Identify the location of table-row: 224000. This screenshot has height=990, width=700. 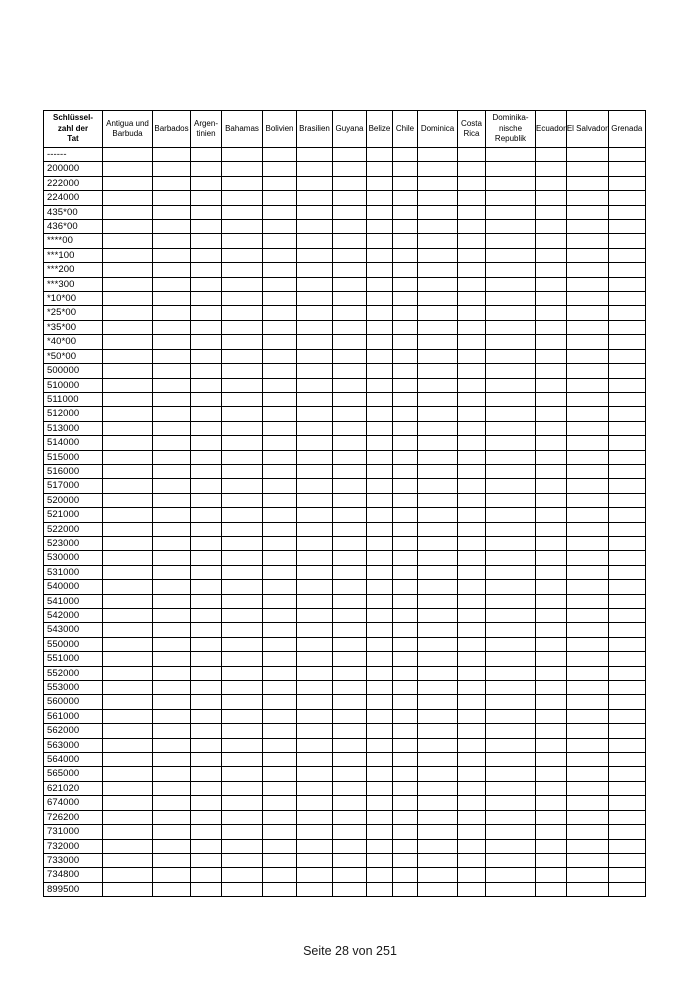
(344, 198).